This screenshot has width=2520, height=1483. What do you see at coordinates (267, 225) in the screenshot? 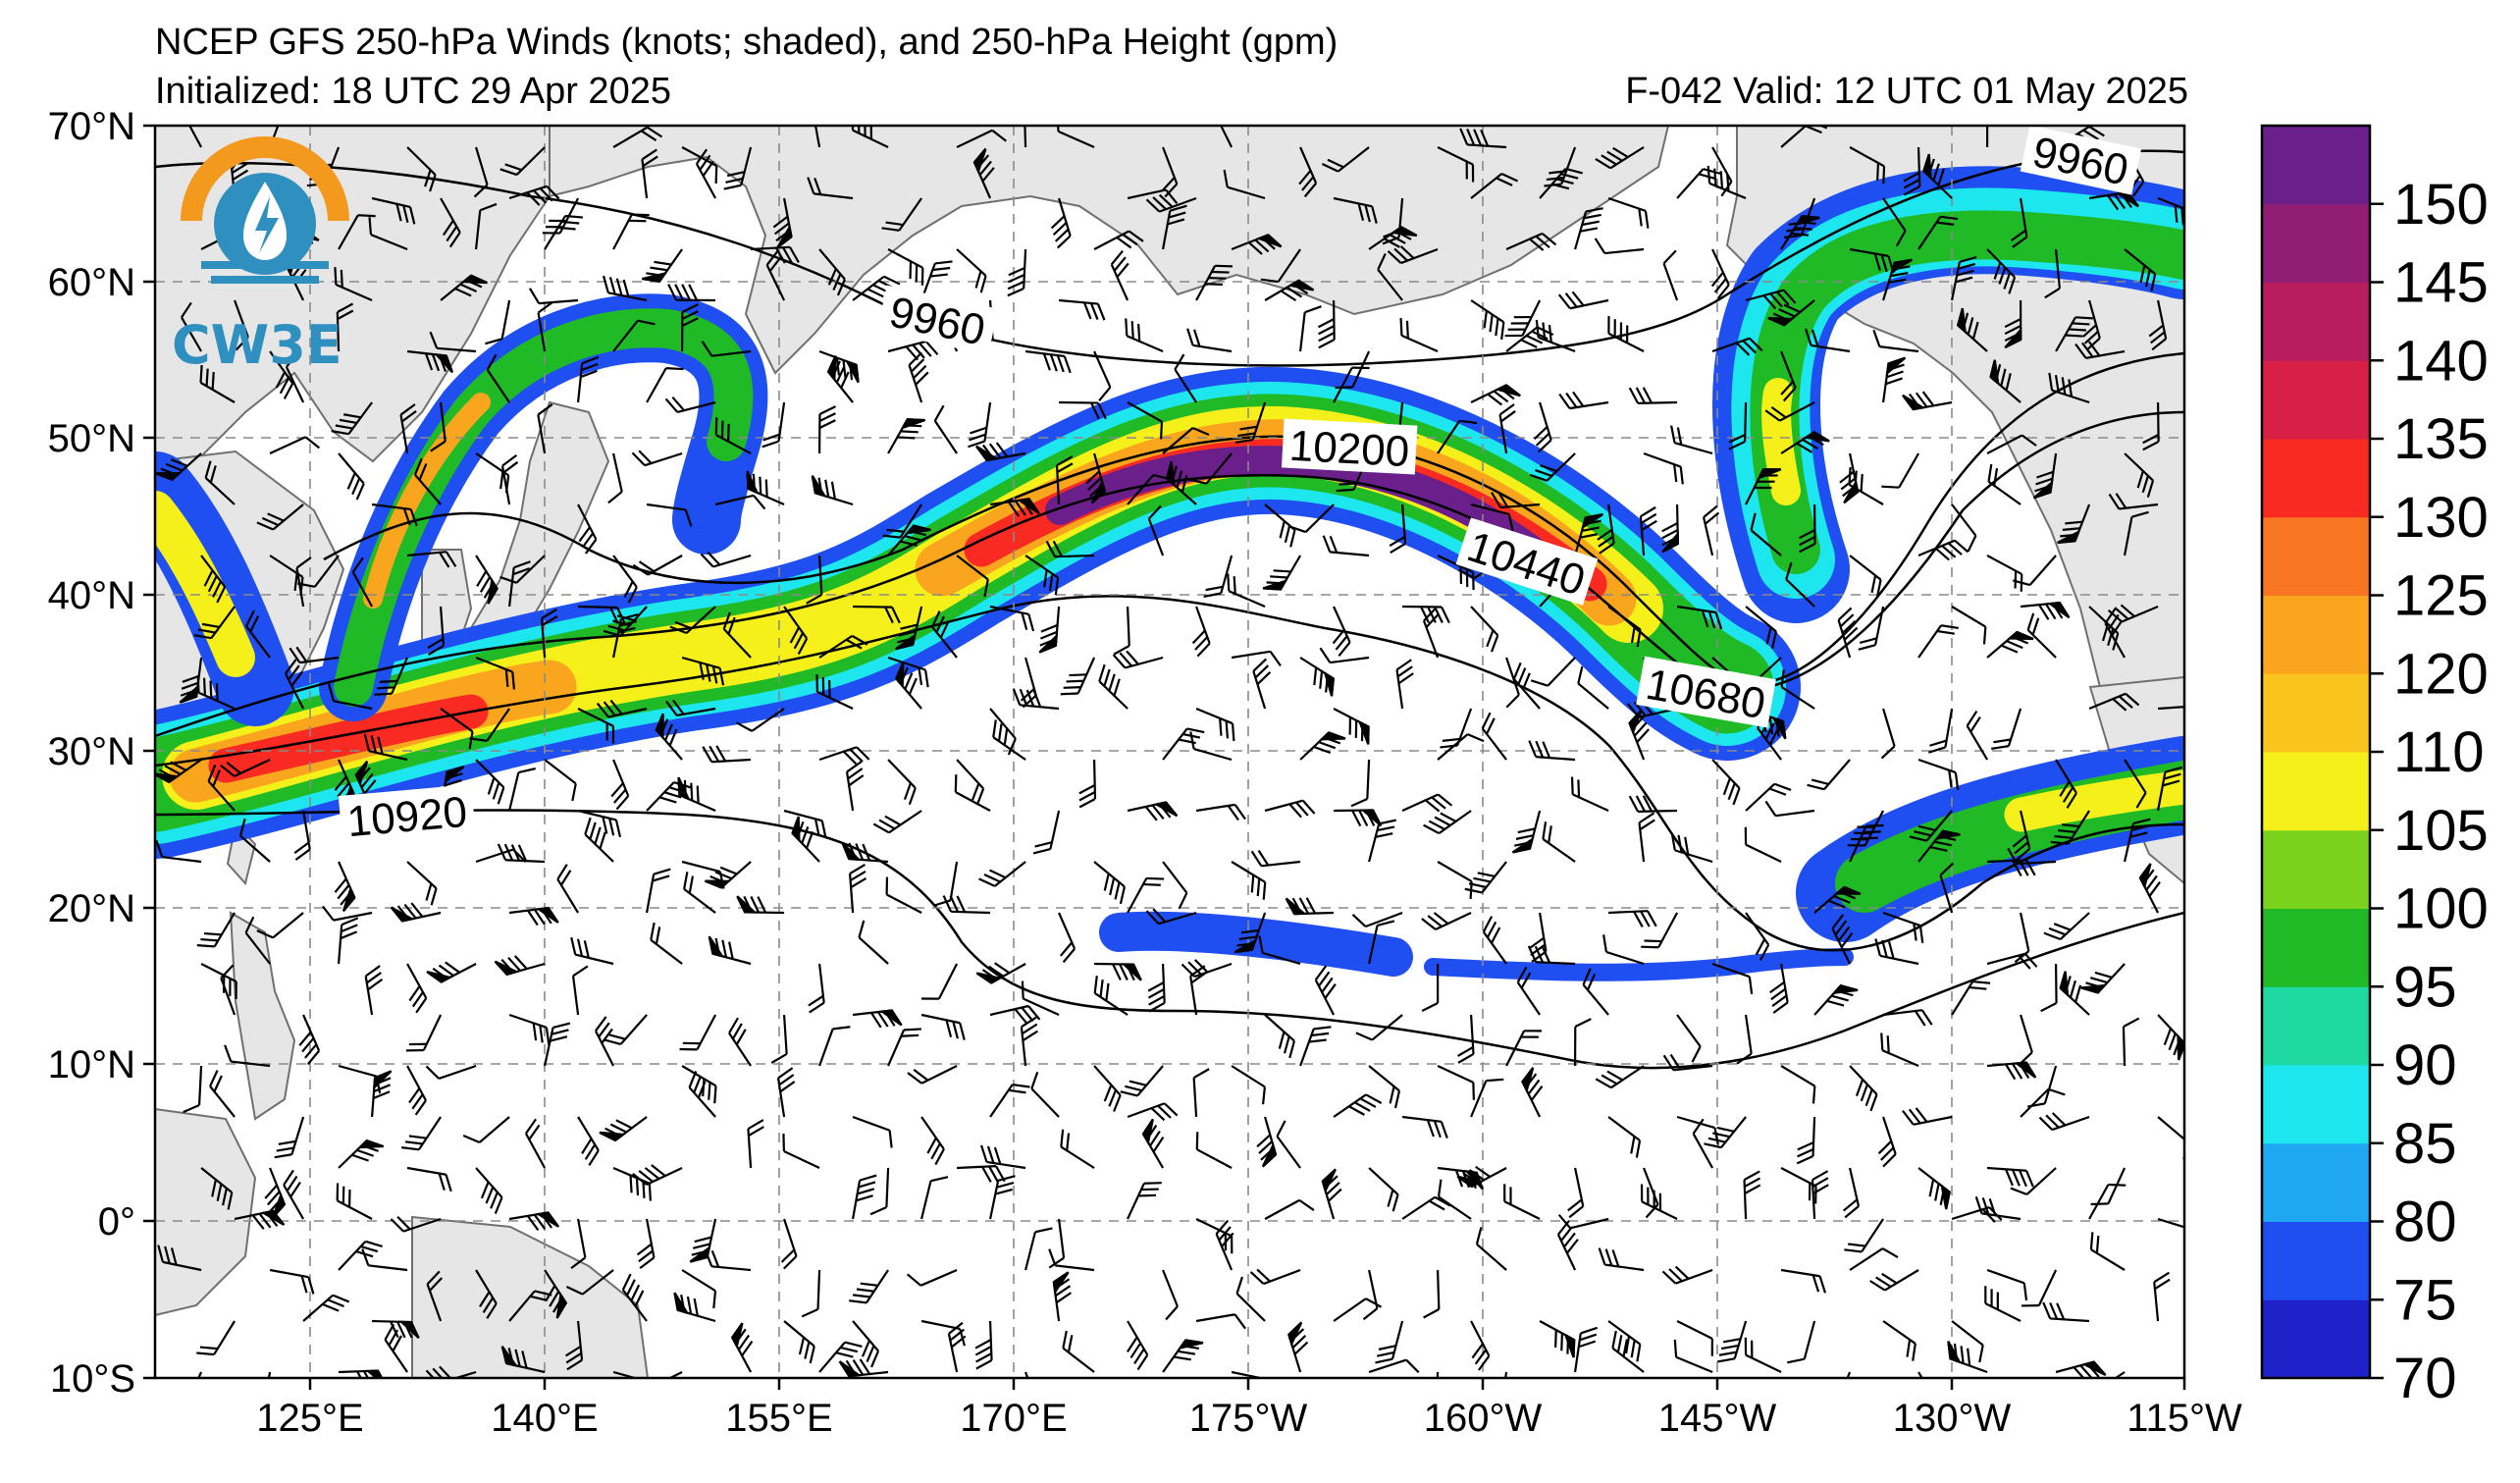
I see `logo-bolt-icon` at bounding box center [267, 225].